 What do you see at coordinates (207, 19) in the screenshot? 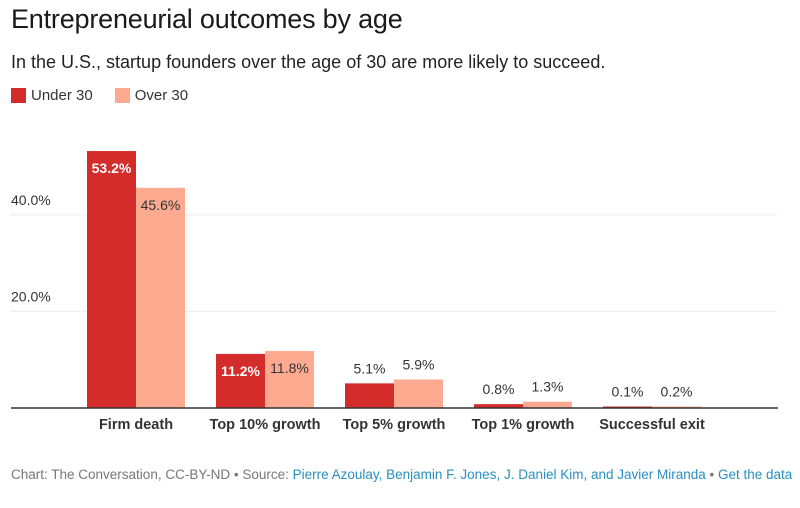
I see `chart-title: Entrepreneurial outcomes by age` at bounding box center [207, 19].